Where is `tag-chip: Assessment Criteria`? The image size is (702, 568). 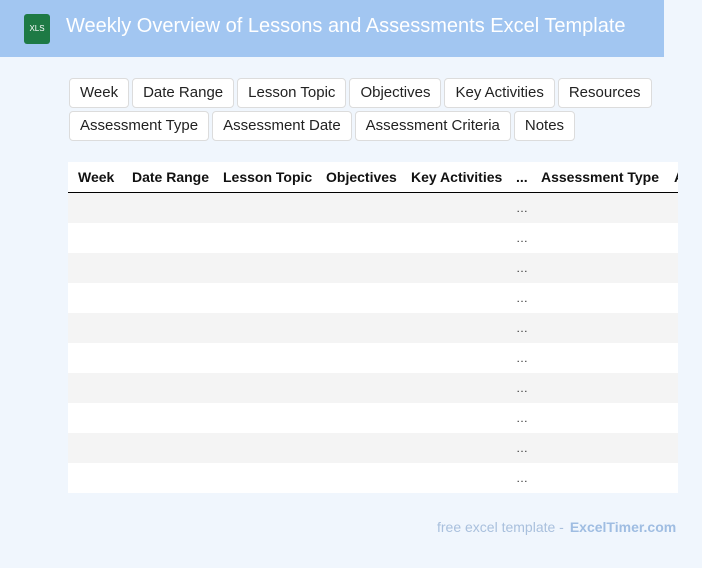
tag-chip: Assessment Criteria is located at coordinates (432, 126).